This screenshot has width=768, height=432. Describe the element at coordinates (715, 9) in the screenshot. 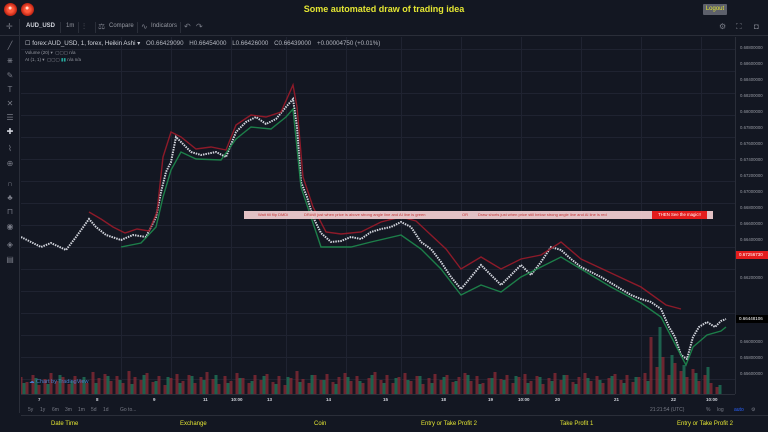

I see `logout-button: Logout` at that location.